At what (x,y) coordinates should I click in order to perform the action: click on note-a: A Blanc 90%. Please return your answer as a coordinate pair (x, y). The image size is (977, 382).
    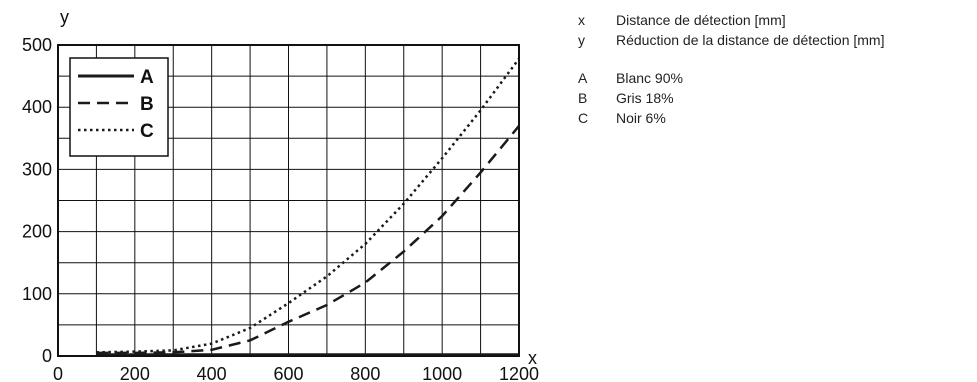
    Looking at the image, I should click on (731, 78).